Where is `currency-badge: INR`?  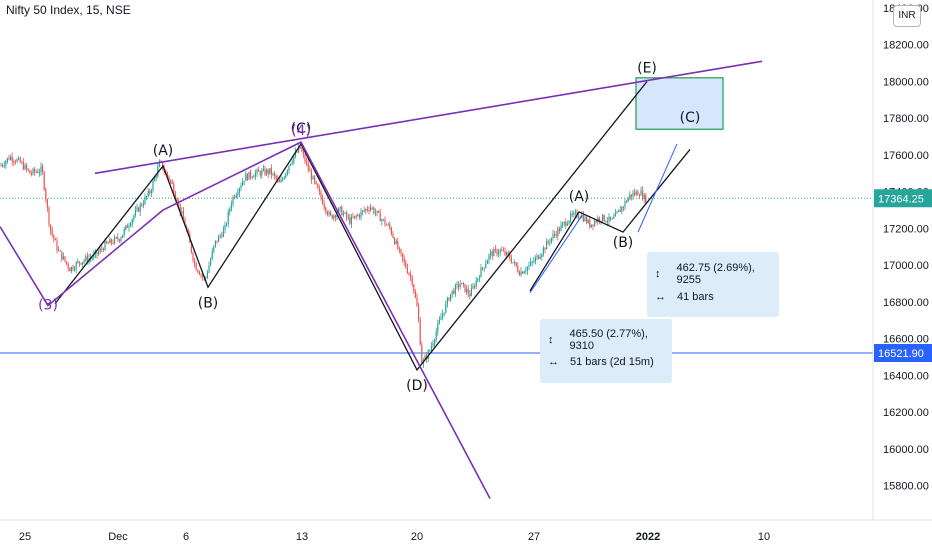
currency-badge: INR is located at coordinates (907, 16).